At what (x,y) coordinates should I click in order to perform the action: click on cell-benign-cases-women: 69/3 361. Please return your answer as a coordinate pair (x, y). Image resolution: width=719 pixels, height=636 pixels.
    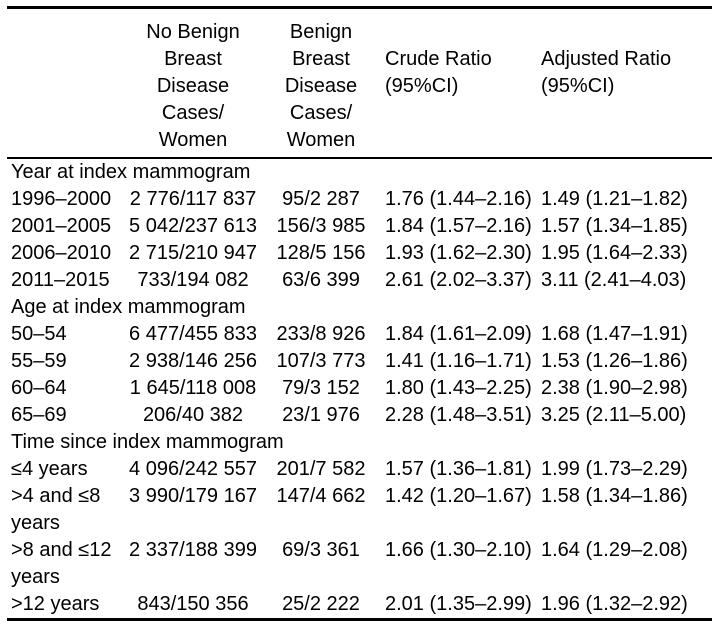
    Looking at the image, I should click on (321, 550).